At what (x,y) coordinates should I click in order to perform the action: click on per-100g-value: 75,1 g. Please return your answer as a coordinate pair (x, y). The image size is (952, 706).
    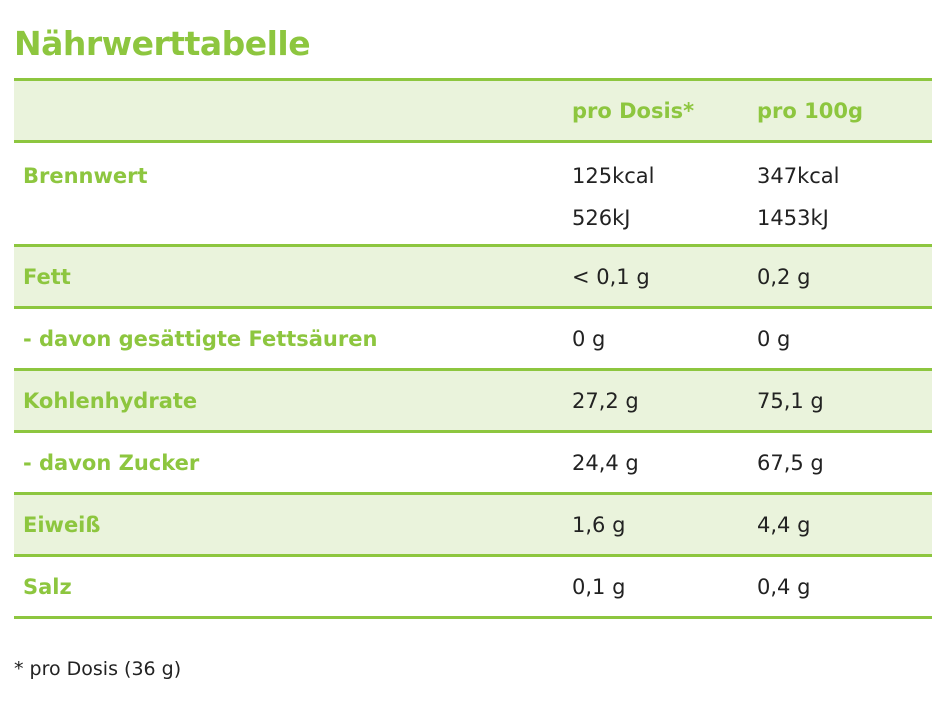
    Looking at the image, I should click on (790, 401).